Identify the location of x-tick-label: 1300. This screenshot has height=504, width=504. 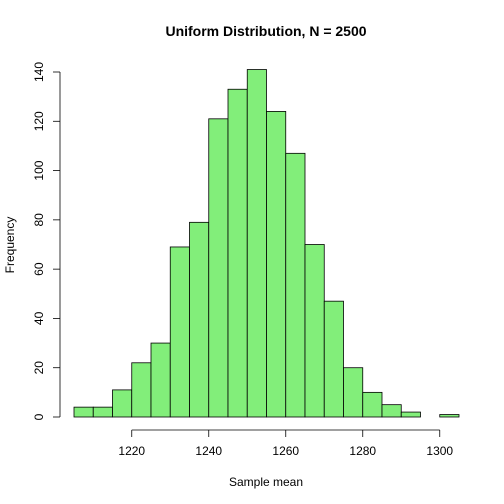
(439, 451).